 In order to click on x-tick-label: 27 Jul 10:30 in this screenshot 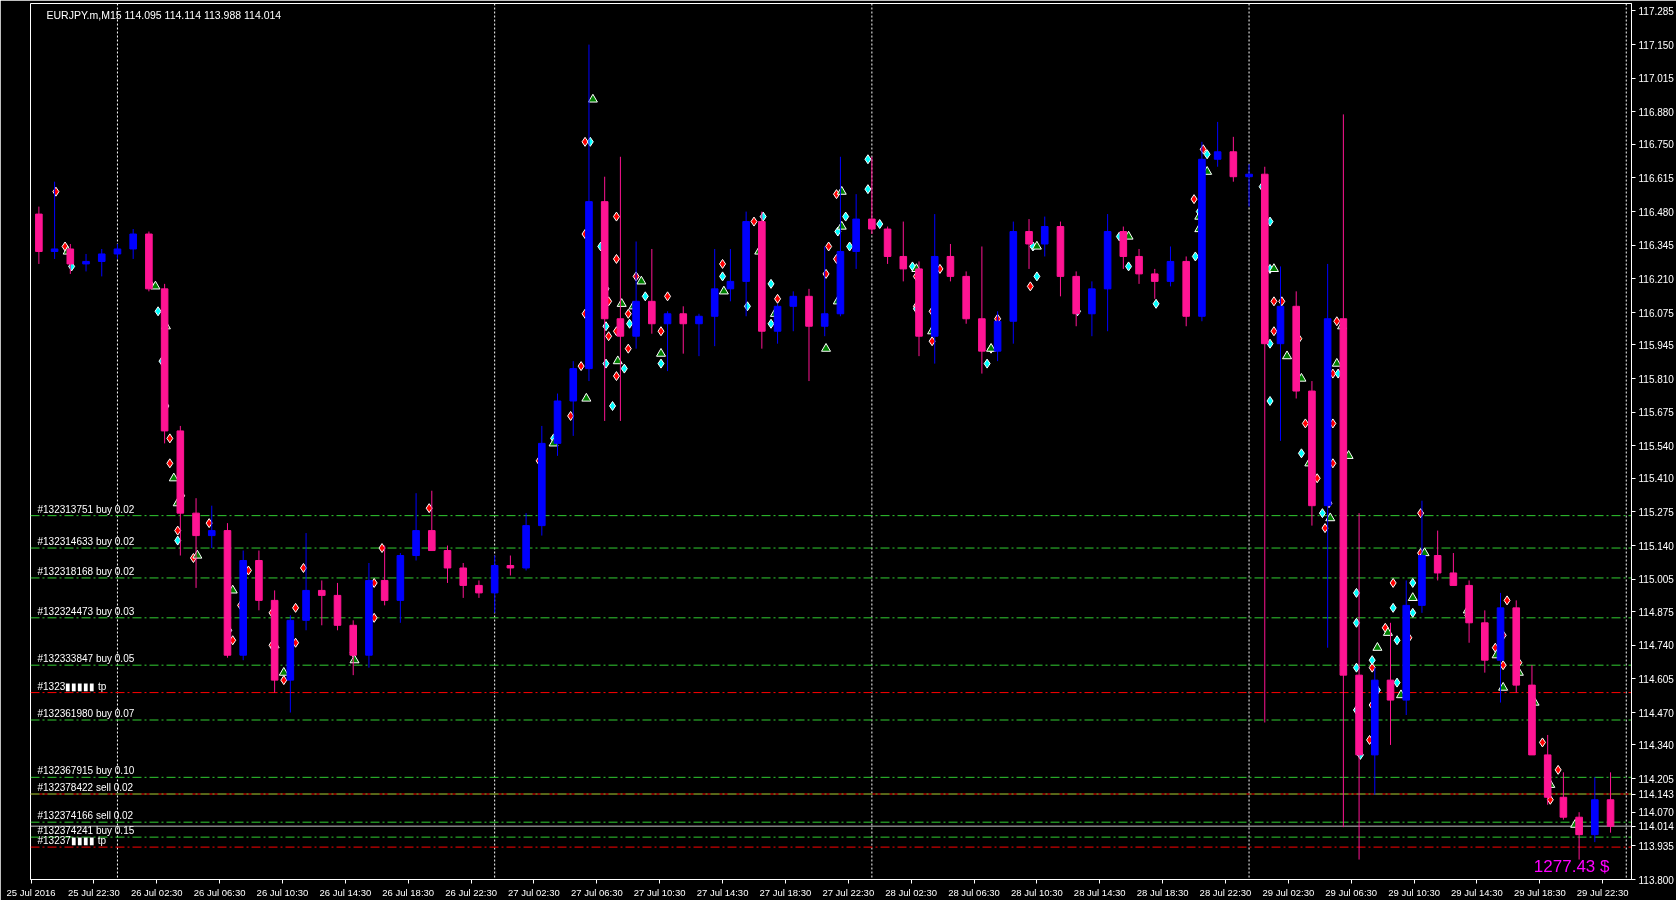, I will do `click(659, 892)`.